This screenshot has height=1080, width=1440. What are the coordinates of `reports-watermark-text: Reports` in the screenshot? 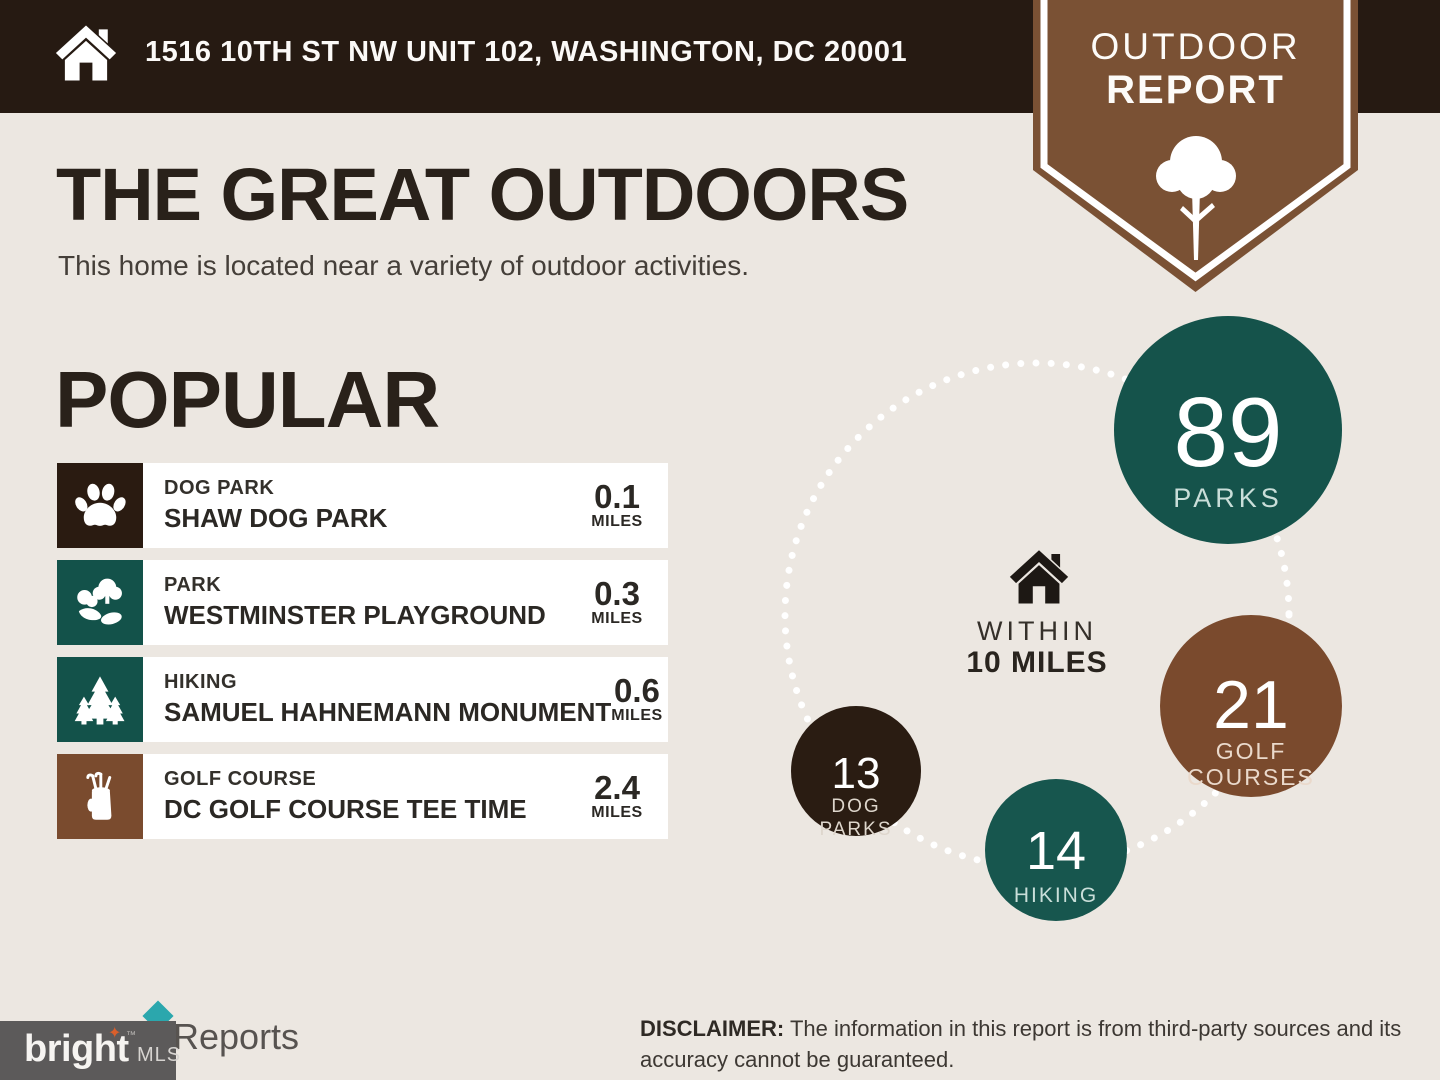 It's located at (236, 1036).